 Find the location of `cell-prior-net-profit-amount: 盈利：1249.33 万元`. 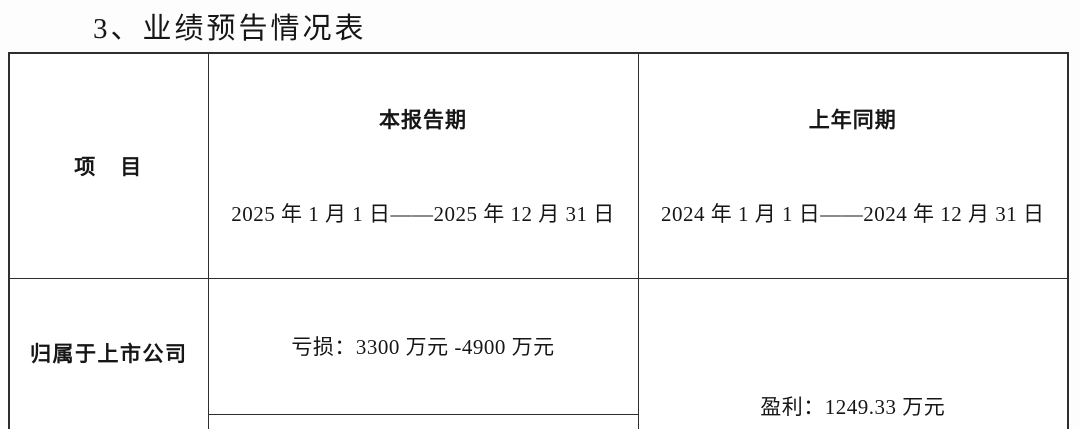

cell-prior-net-profit-amount: 盈利：1249.33 万元 is located at coordinates (853, 353).